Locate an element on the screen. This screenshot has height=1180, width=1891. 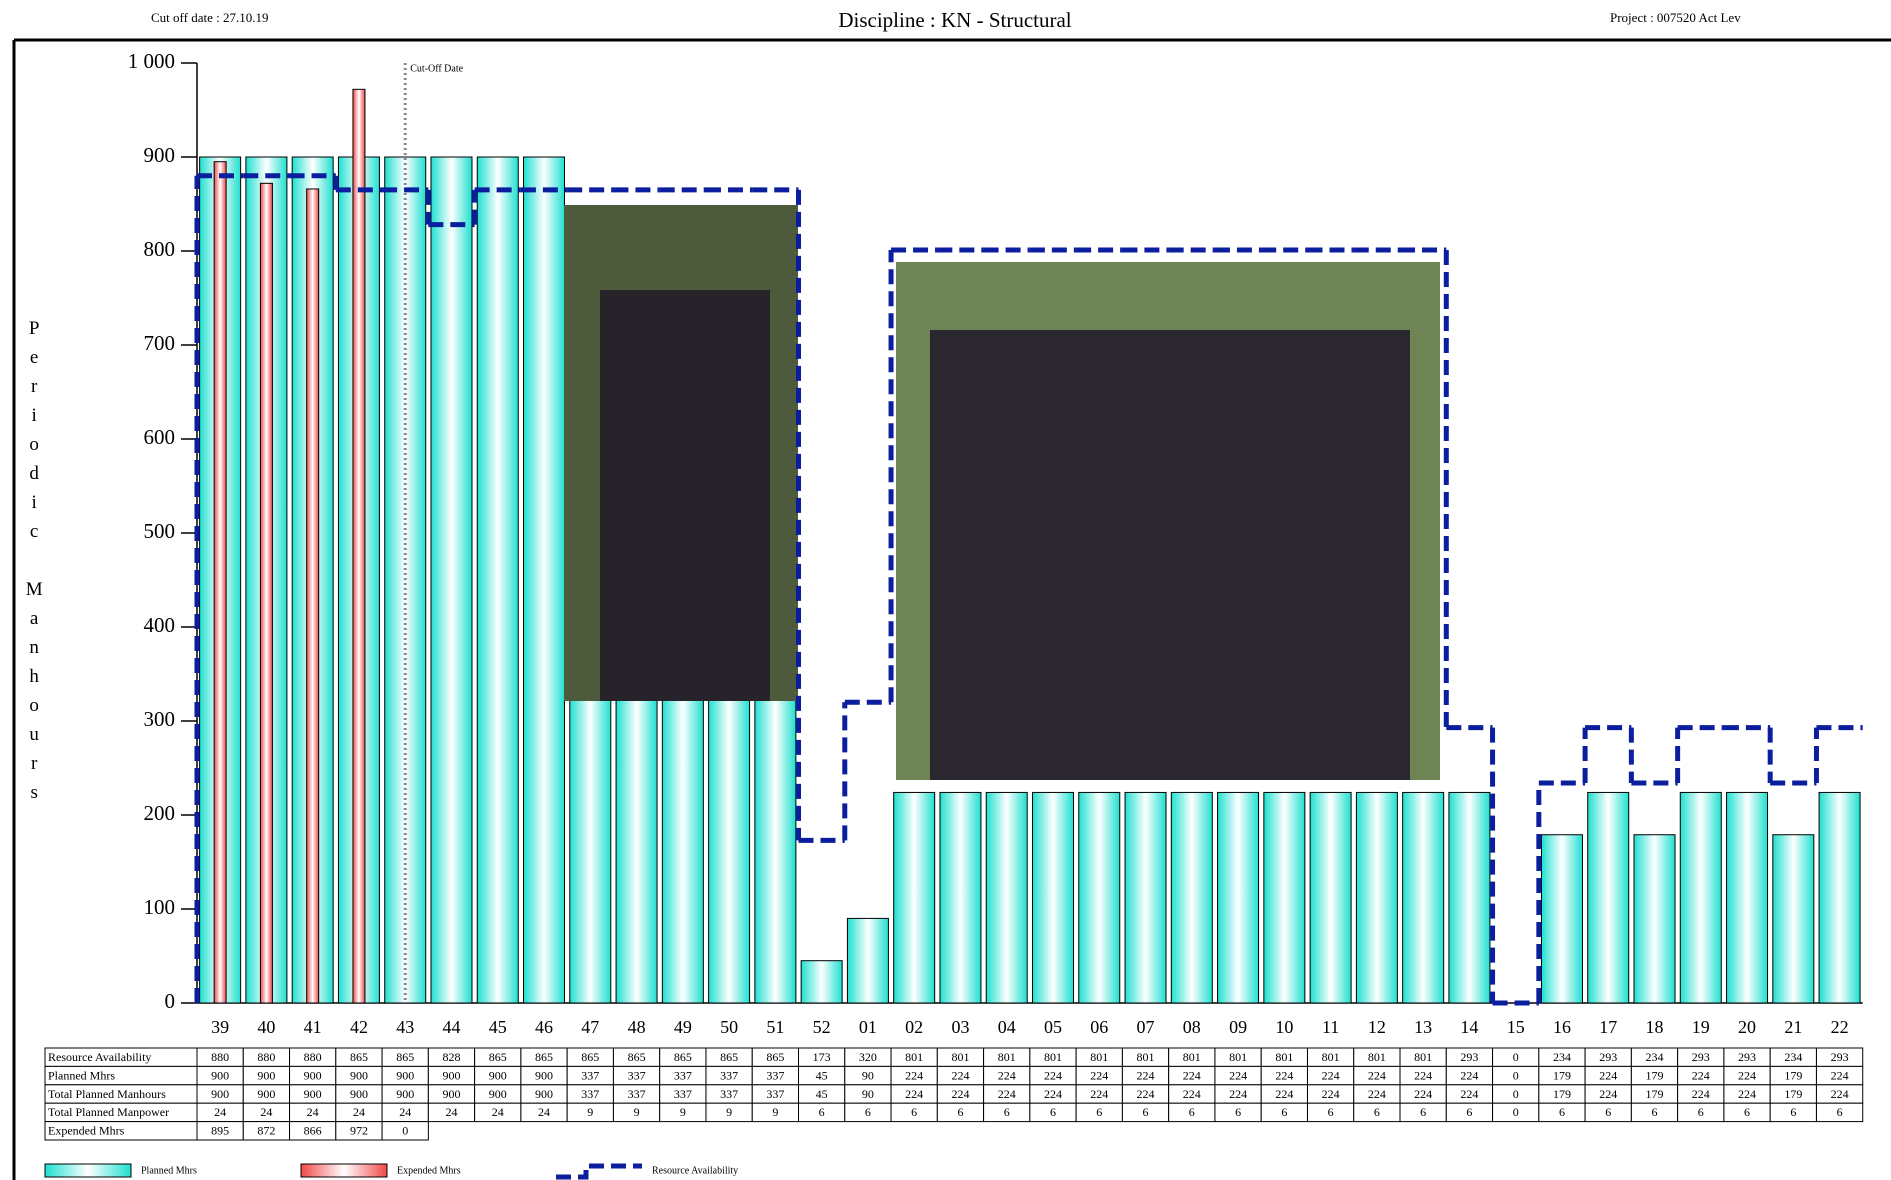
y-tick-label: 700 is located at coordinates (160, 343).